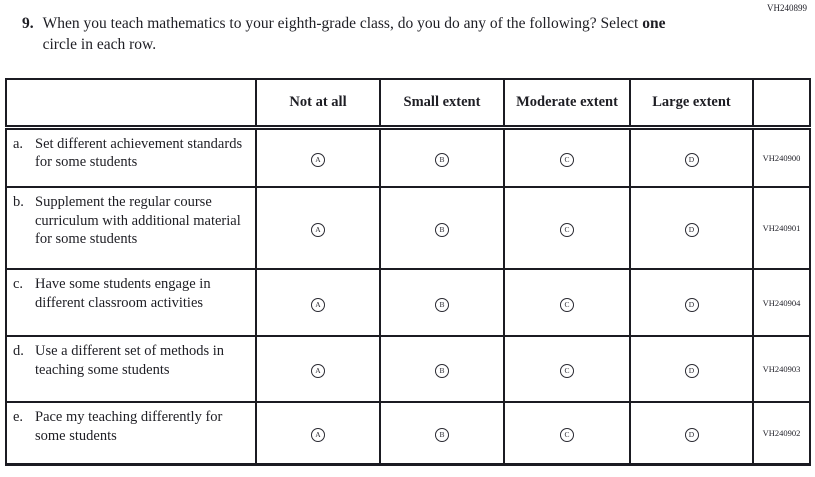 The width and height of the screenshot is (815, 477). I want to click on option-bubble-d-A: A, so click(318, 371).